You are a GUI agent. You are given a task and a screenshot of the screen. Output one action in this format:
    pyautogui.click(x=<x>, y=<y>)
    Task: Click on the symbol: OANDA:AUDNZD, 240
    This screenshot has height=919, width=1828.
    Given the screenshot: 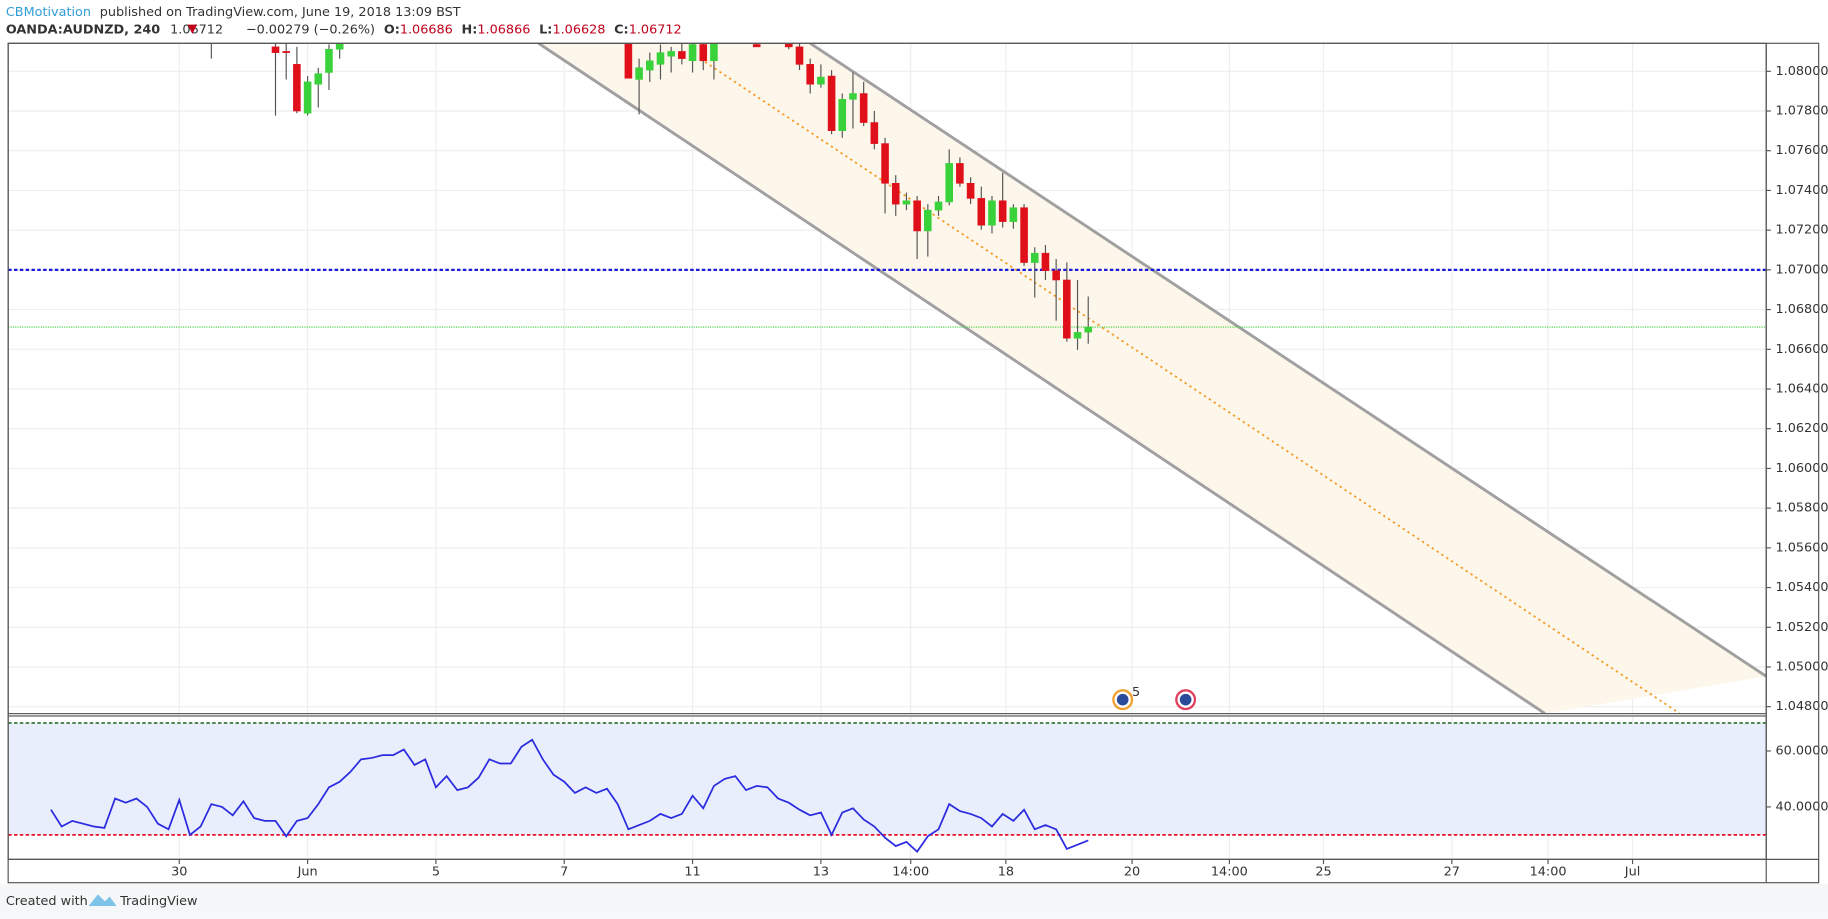 What is the action you would take?
    pyautogui.click(x=83, y=29)
    